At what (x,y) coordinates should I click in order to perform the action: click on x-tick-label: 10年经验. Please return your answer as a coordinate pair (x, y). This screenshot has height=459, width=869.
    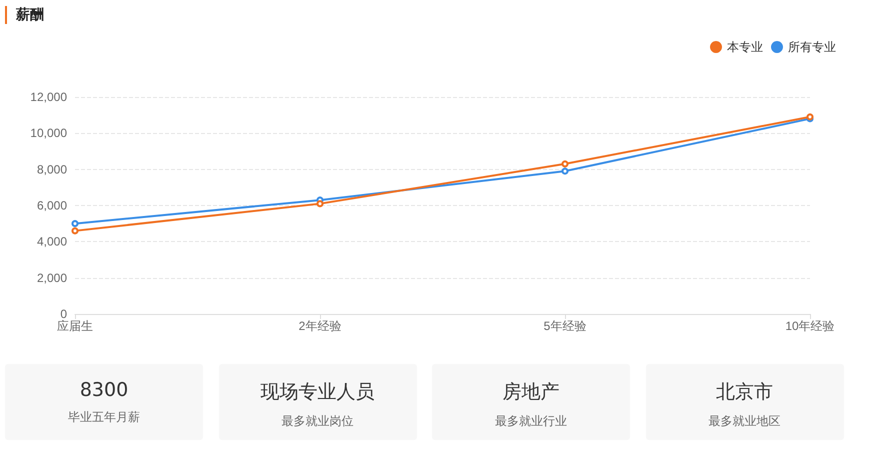
    Looking at the image, I should click on (810, 326).